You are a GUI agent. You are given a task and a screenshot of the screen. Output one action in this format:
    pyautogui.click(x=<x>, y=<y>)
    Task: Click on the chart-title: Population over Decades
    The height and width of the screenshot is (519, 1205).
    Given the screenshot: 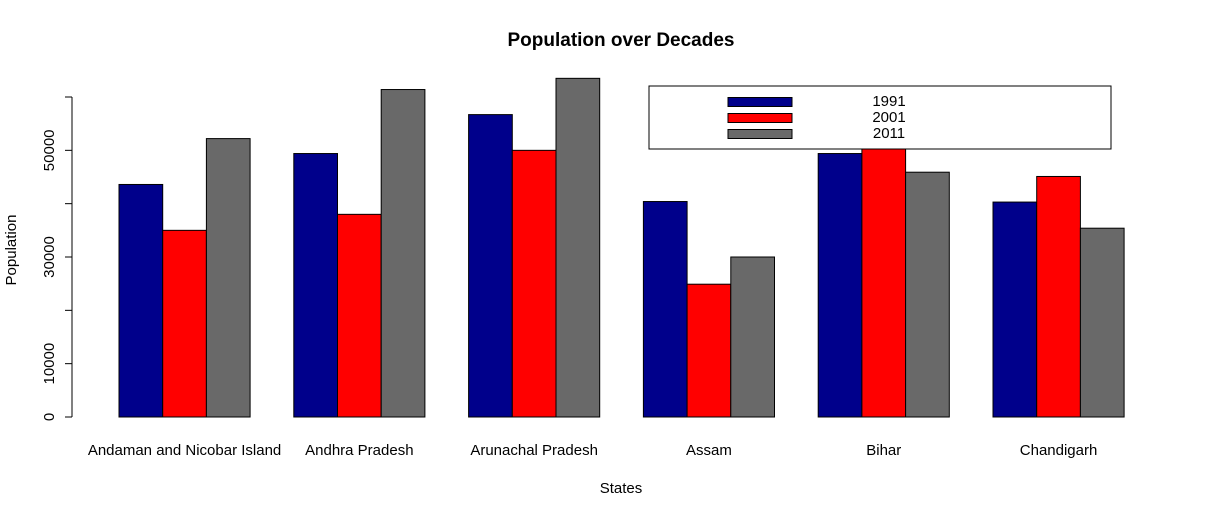 What is the action you would take?
    pyautogui.click(x=620, y=40)
    